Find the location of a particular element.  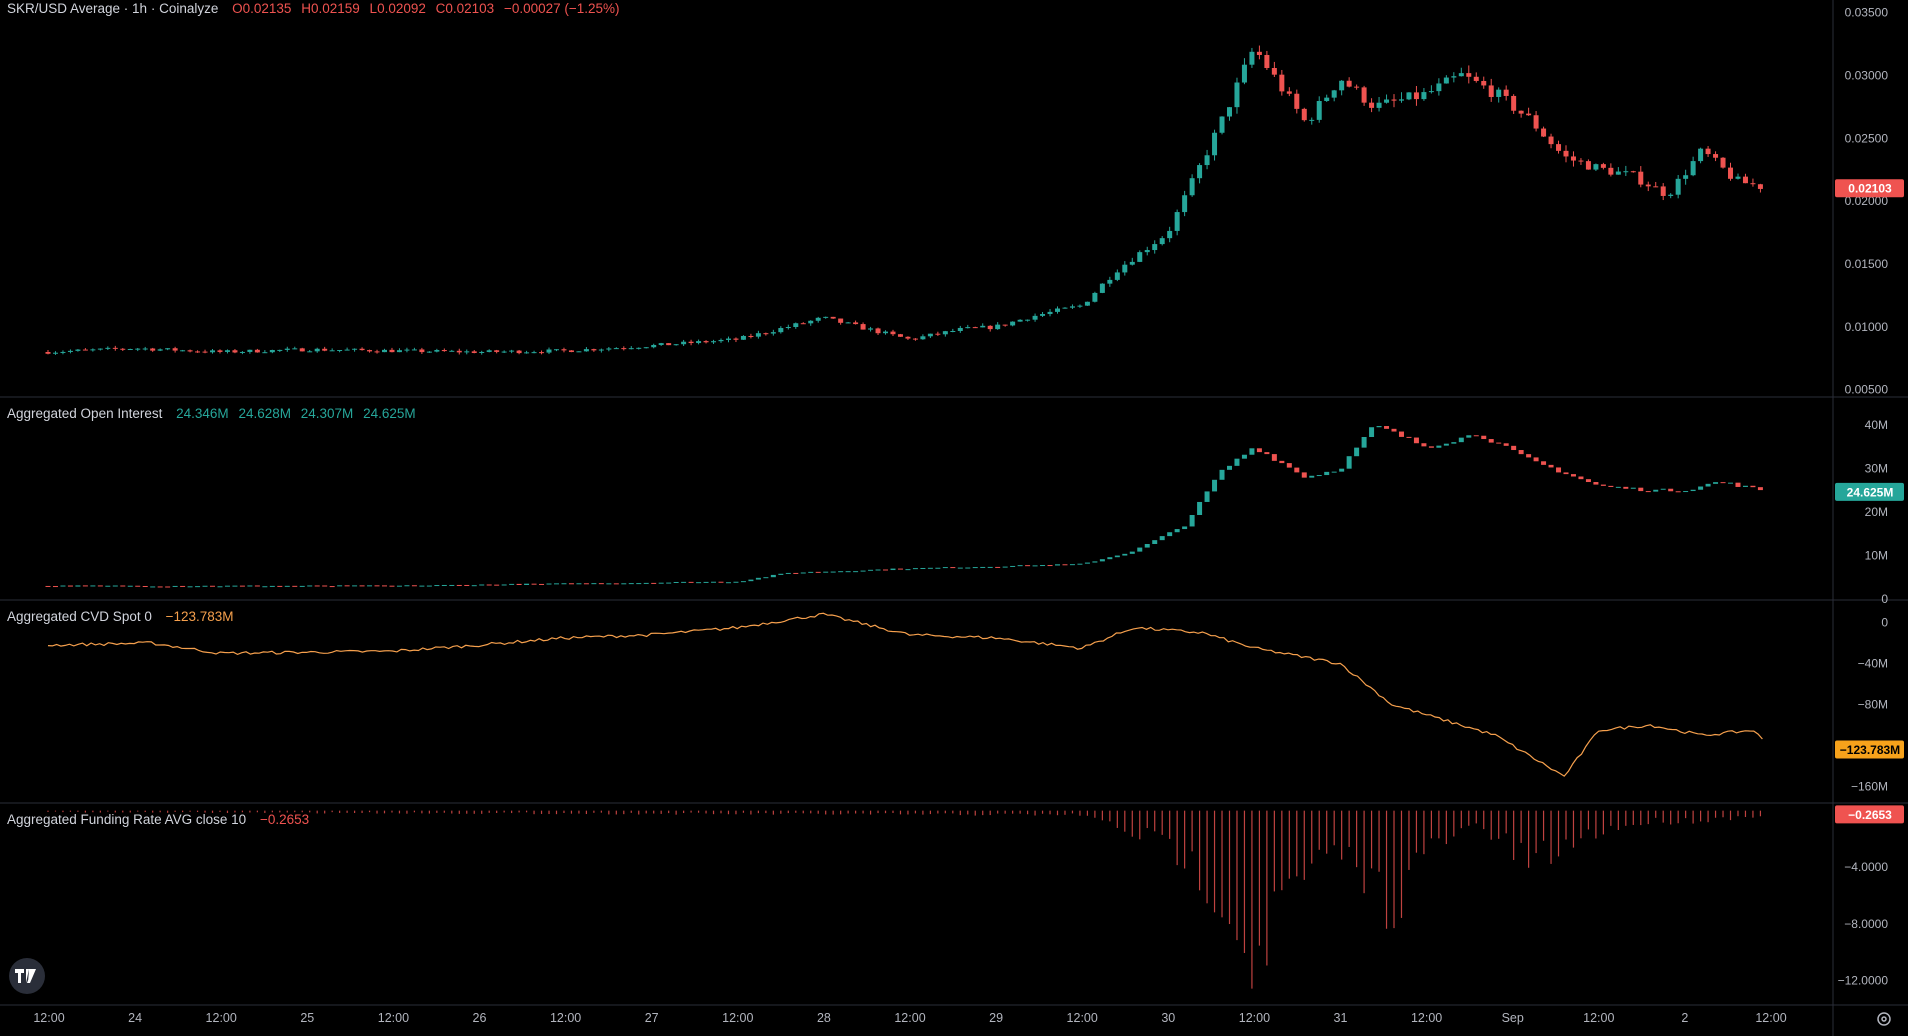

oi-high: 24.628M is located at coordinates (264, 413).